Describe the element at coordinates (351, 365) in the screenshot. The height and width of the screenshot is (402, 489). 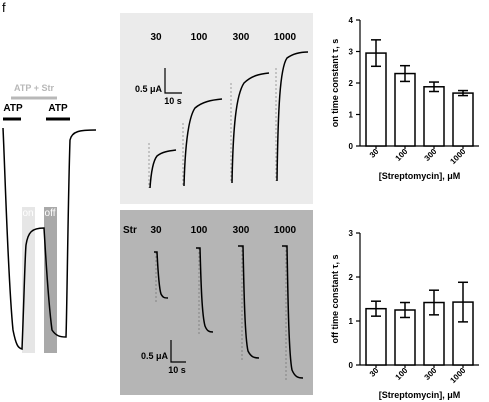
I see `off-chart-y-tick-label: 0` at that location.